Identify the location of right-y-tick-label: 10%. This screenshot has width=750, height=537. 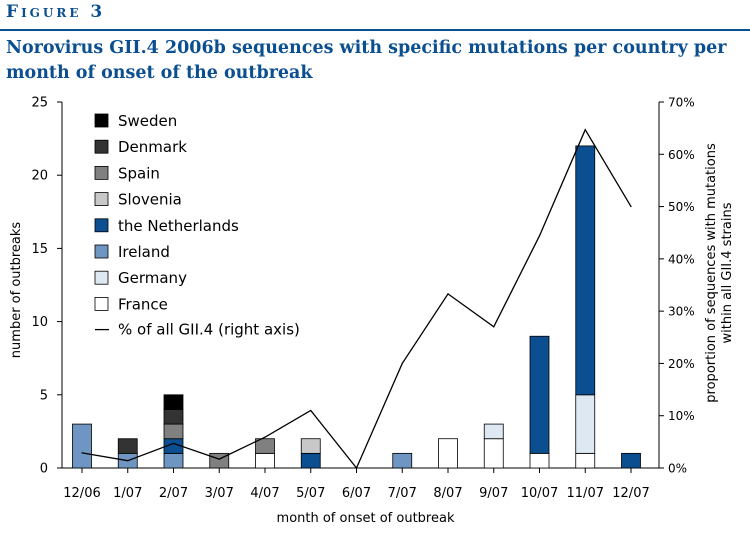
(681, 416).